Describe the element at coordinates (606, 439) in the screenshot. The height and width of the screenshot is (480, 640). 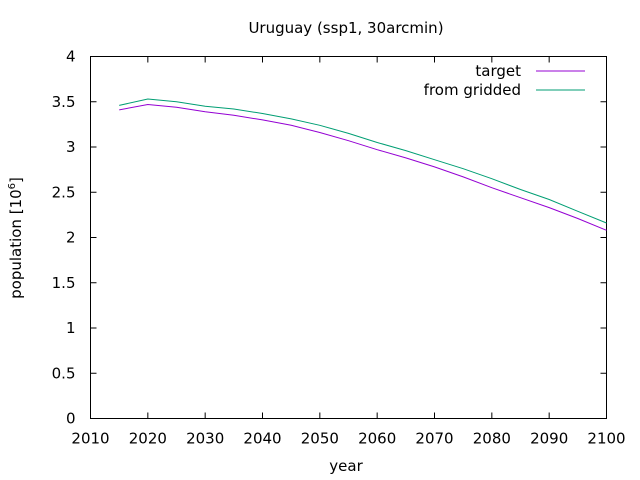
I see `x-tick-label: 2100` at that location.